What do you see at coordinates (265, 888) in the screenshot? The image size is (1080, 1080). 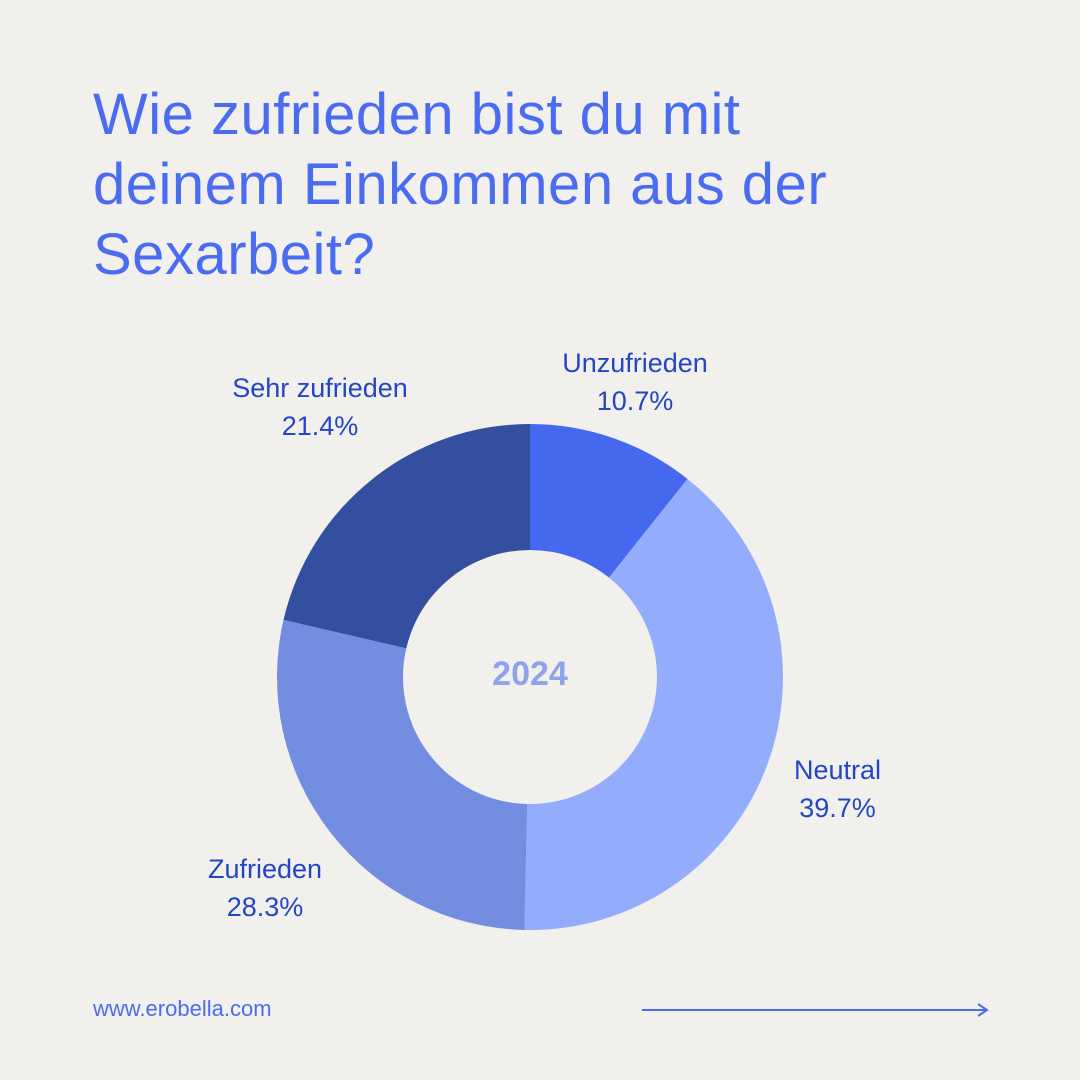 I see `slice-label-zufrieden: Zufrieden 28.3%` at bounding box center [265, 888].